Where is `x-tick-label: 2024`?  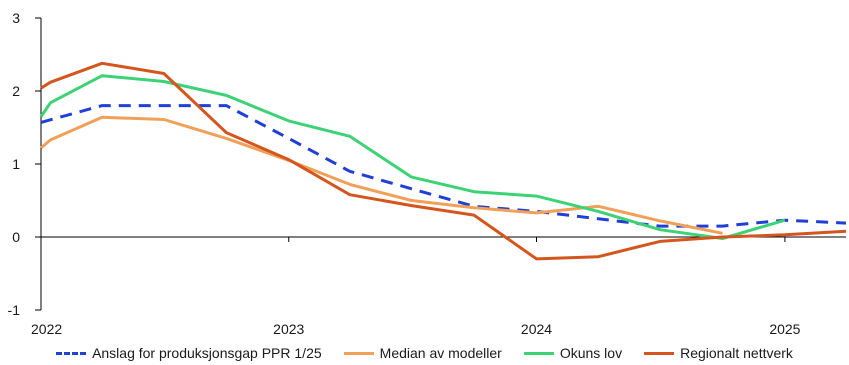
x-tick-label: 2024 is located at coordinates (536, 329).